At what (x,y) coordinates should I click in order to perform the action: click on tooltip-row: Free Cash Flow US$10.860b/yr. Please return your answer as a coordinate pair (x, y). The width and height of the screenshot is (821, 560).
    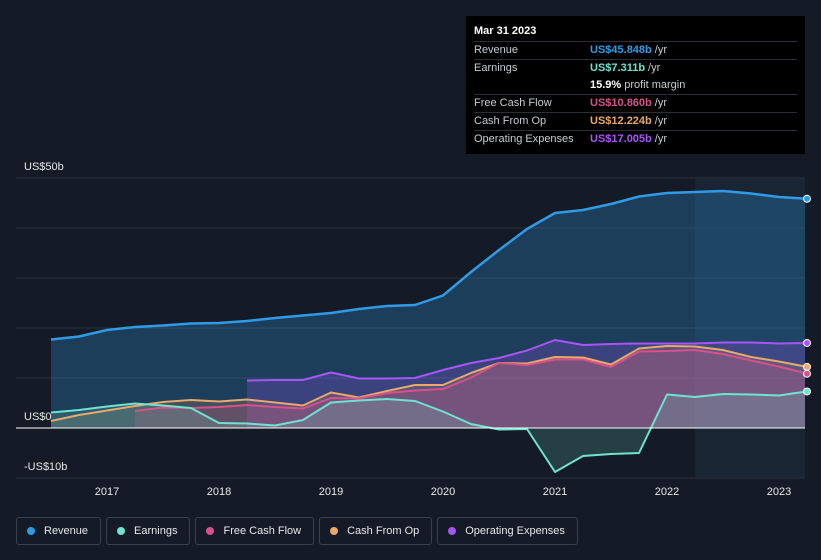
    Looking at the image, I should click on (635, 103).